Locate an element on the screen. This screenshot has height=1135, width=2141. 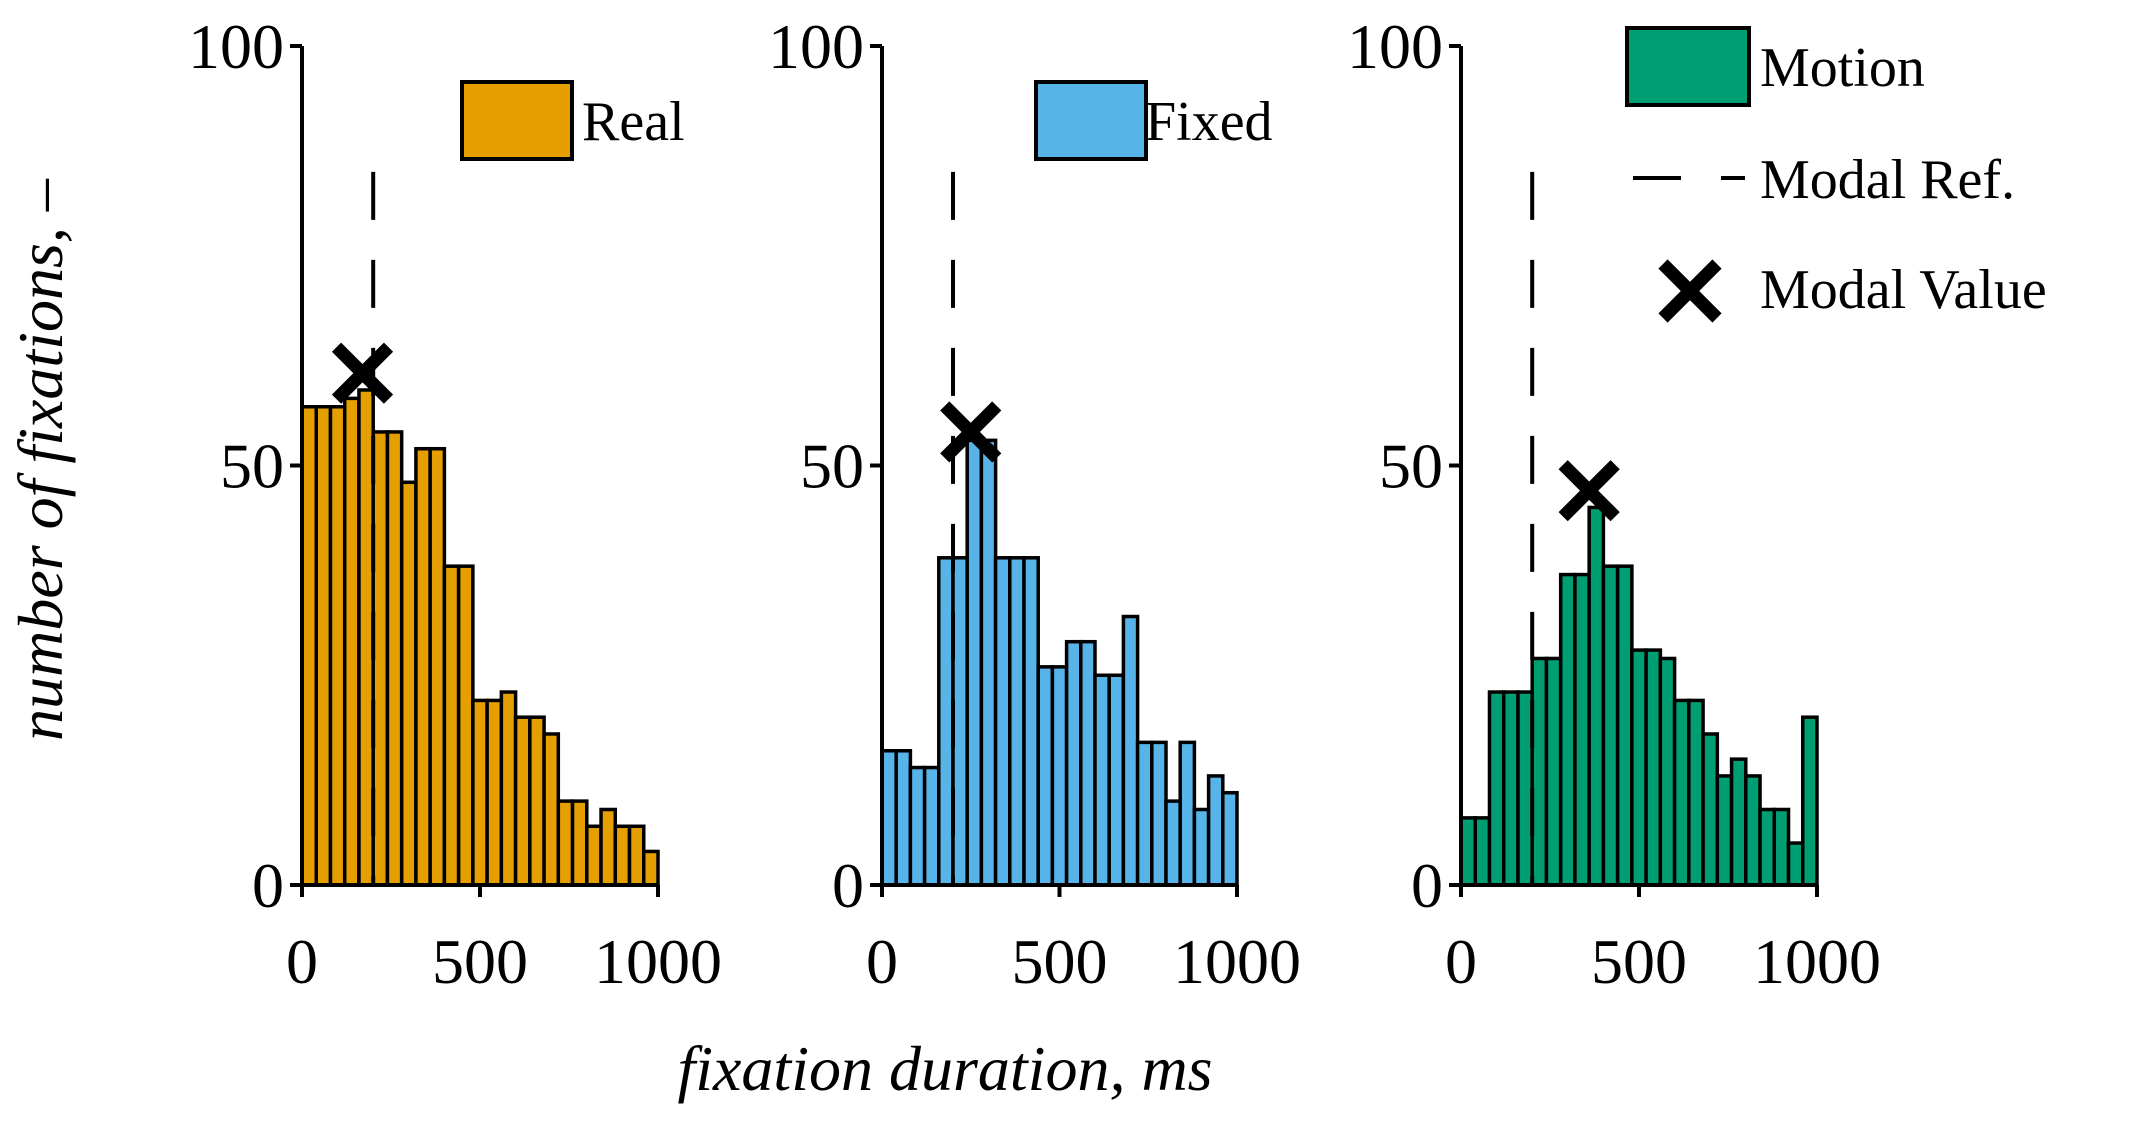
legend-swatch-motion is located at coordinates (1688, 66).